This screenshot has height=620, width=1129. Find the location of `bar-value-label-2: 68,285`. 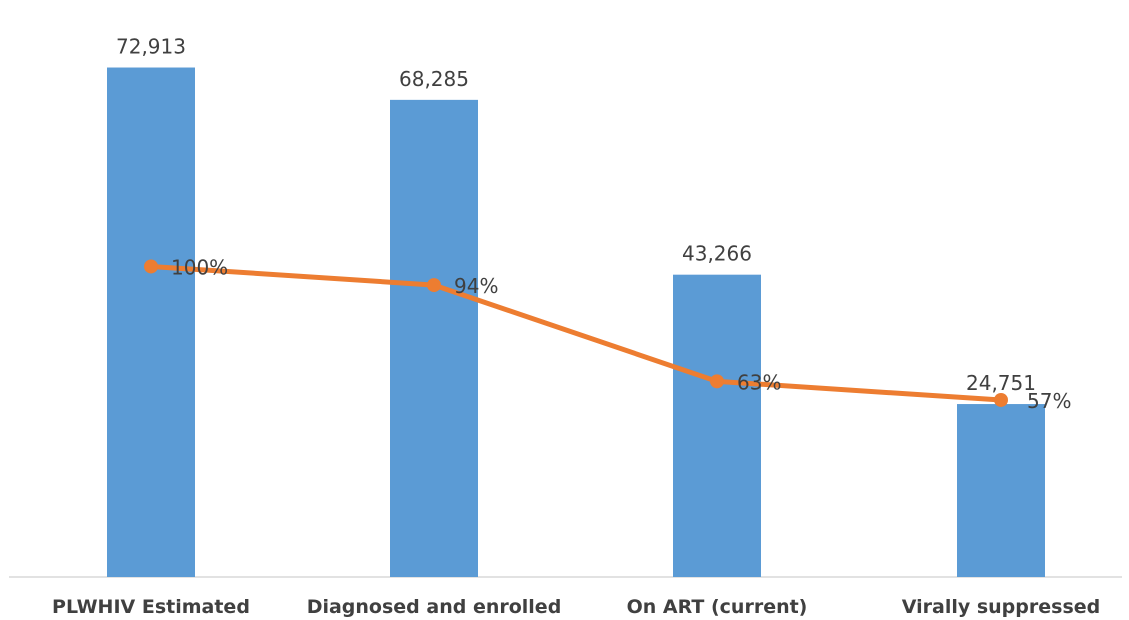

bar-value-label-2: 68,285 is located at coordinates (434, 79).